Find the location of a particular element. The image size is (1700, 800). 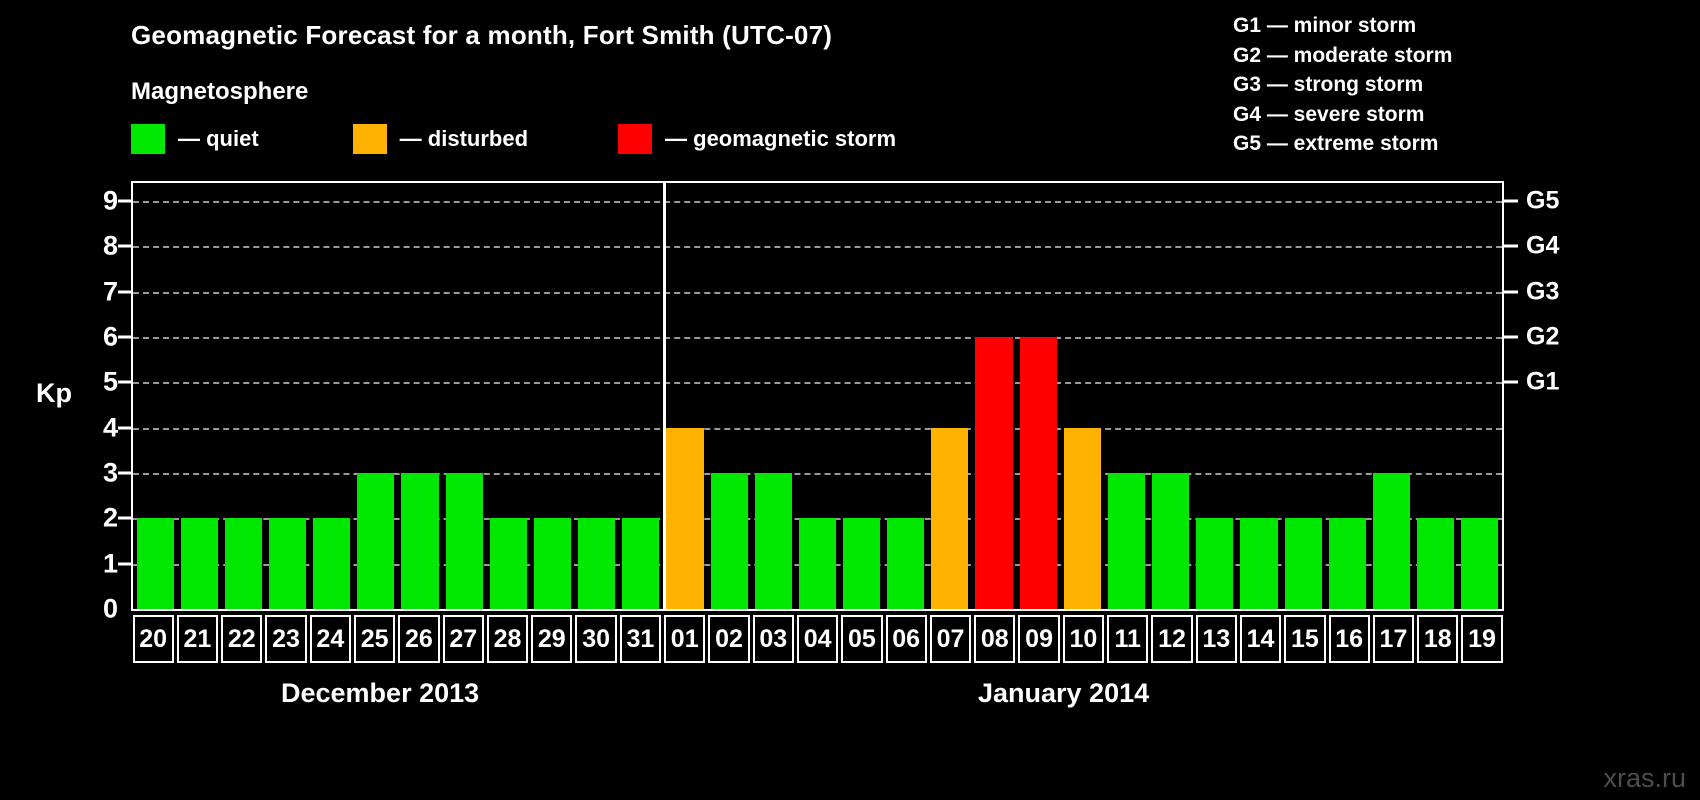

day-label-january-04: 04 is located at coordinates (817, 639).